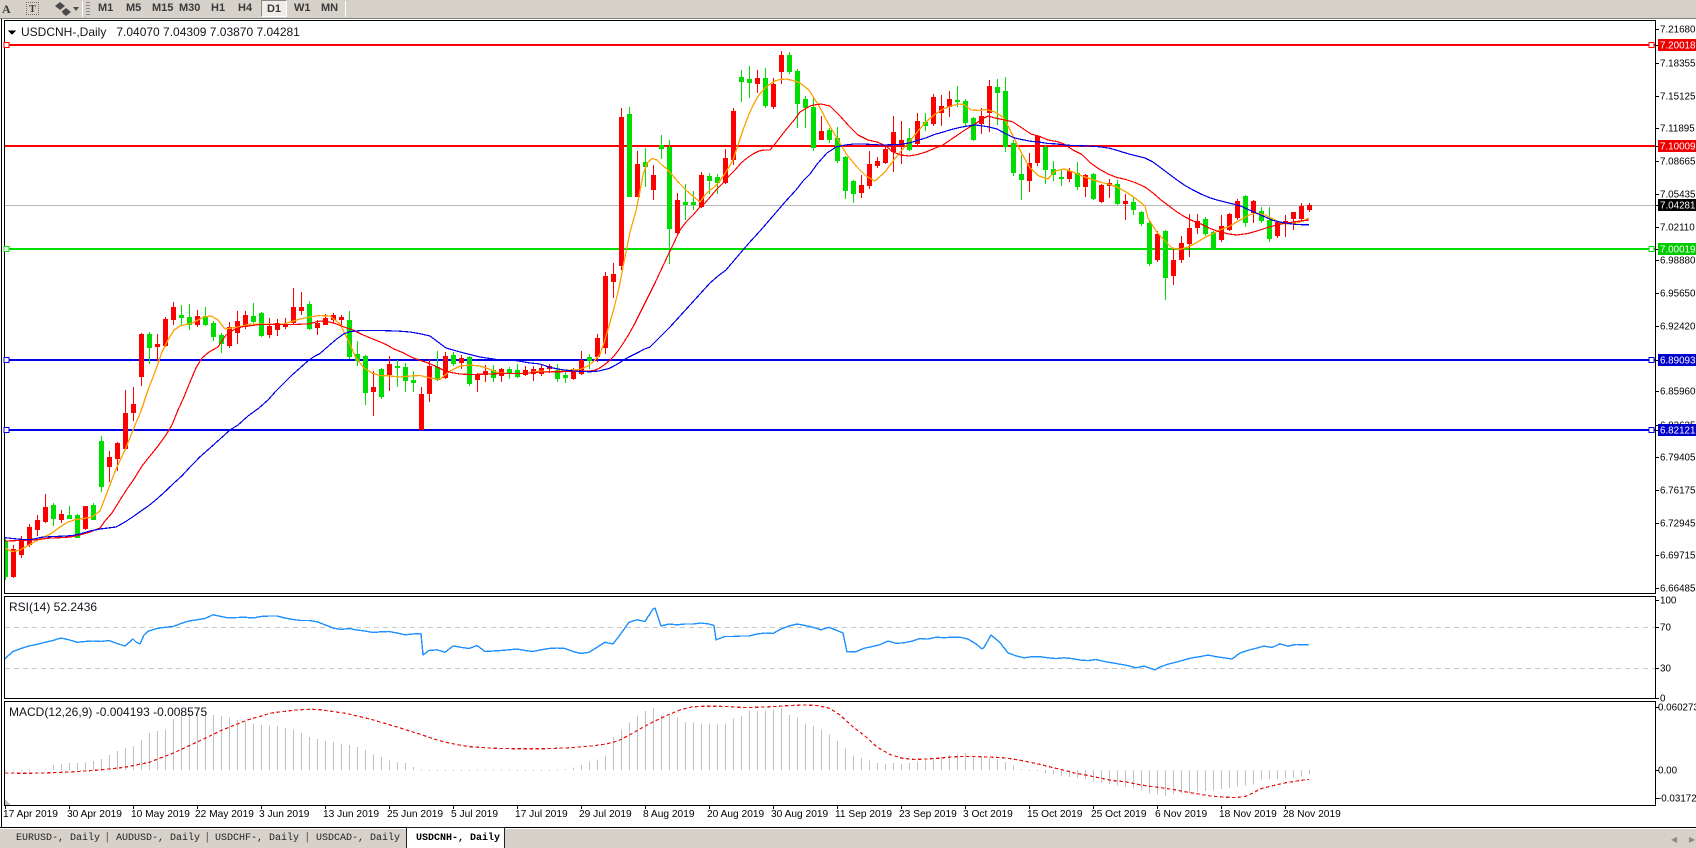  Describe the element at coordinates (1678, 327) in the screenshot. I see `svg-text: 6.92420` at that location.